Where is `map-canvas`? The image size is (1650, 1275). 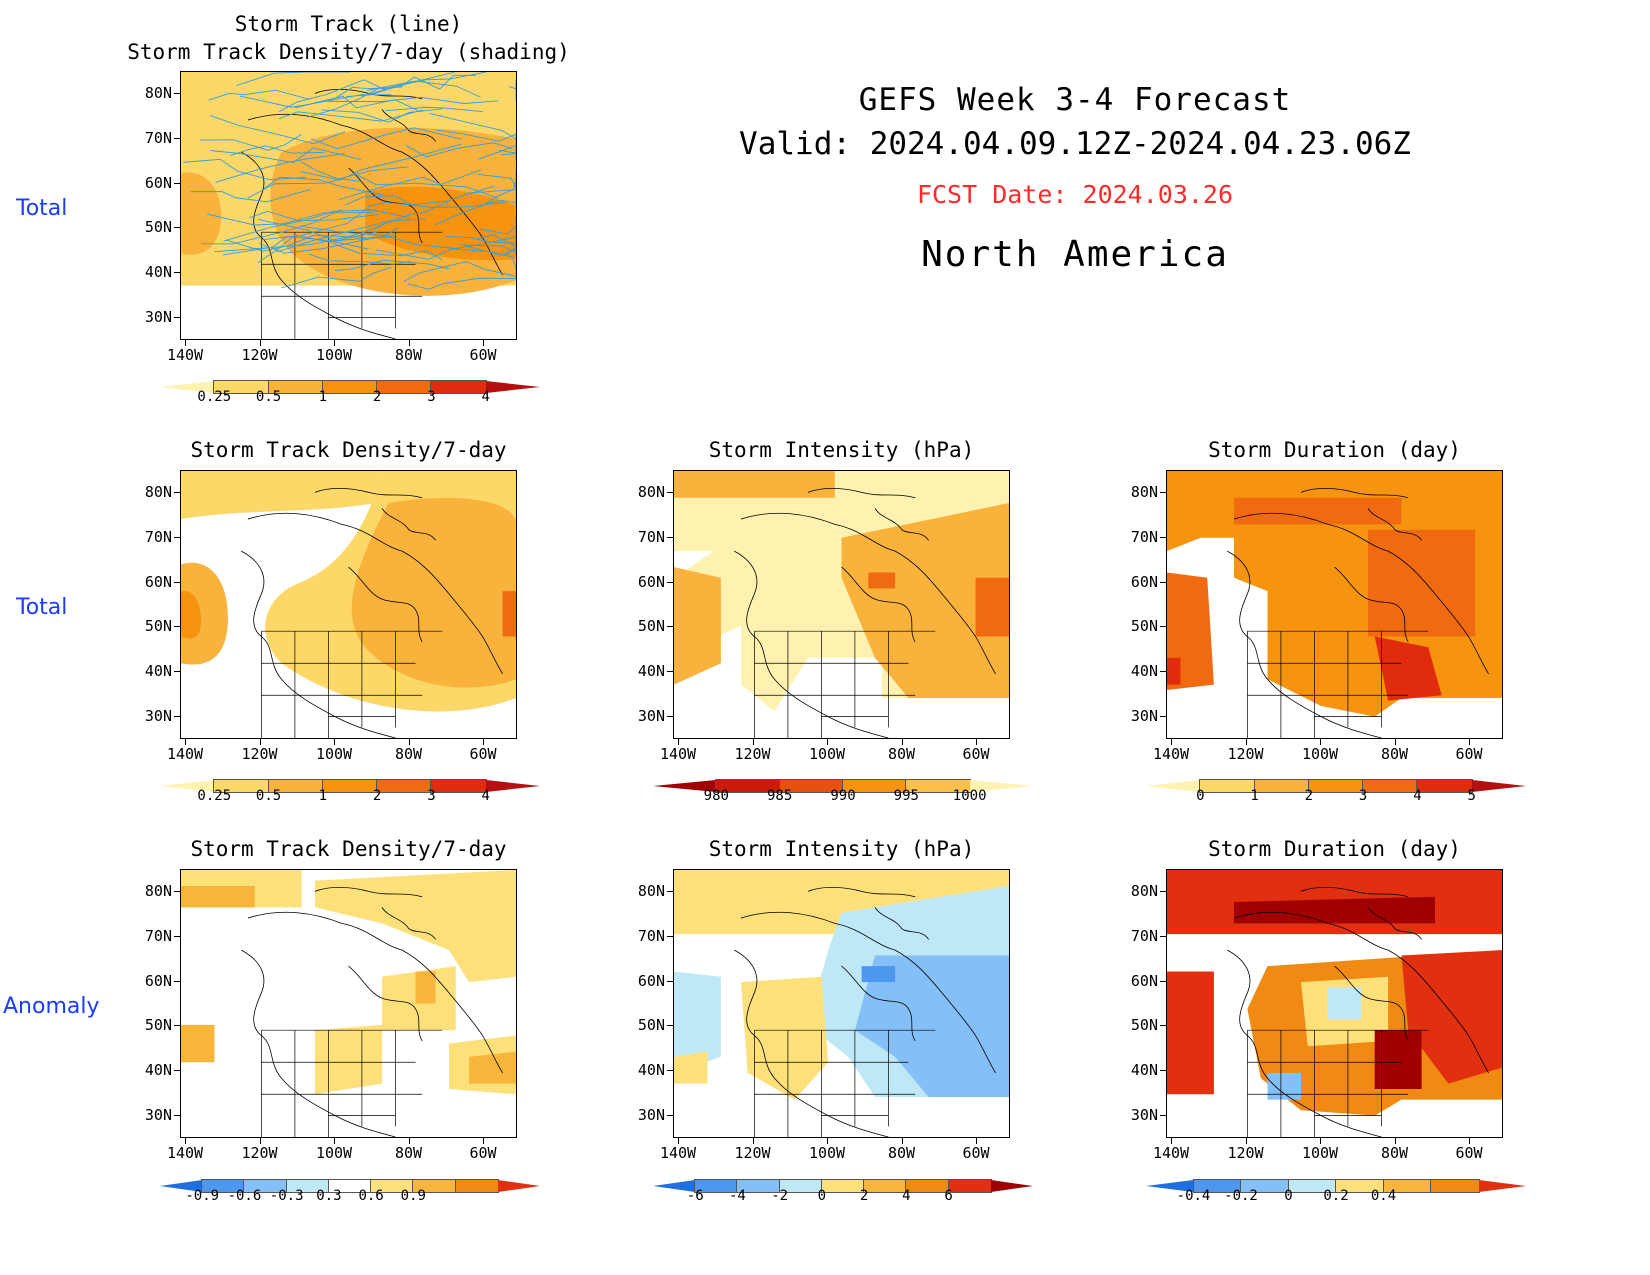 map-canvas is located at coordinates (1334, 1003).